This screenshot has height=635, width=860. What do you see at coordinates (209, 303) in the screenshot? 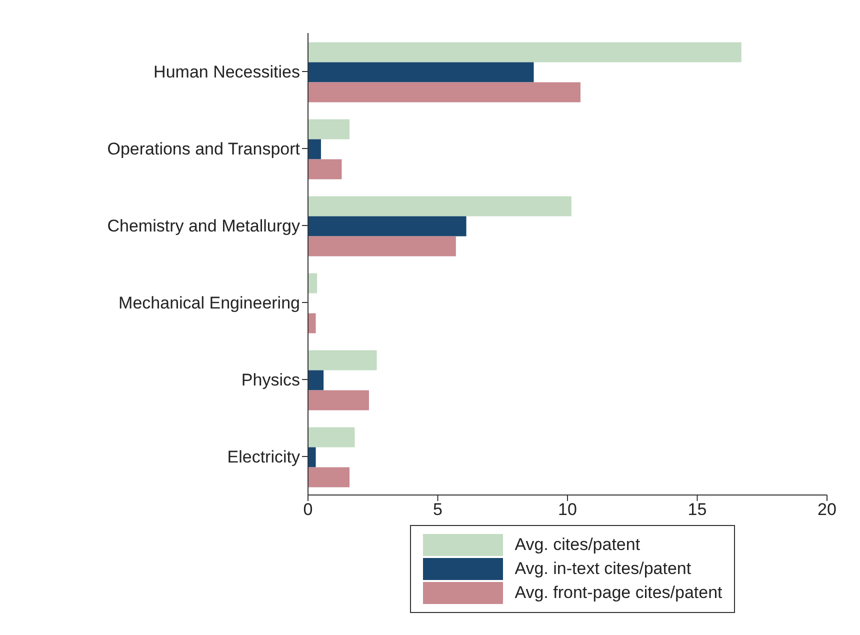
I see `y-tick-label: Mechanical Engineering` at bounding box center [209, 303].